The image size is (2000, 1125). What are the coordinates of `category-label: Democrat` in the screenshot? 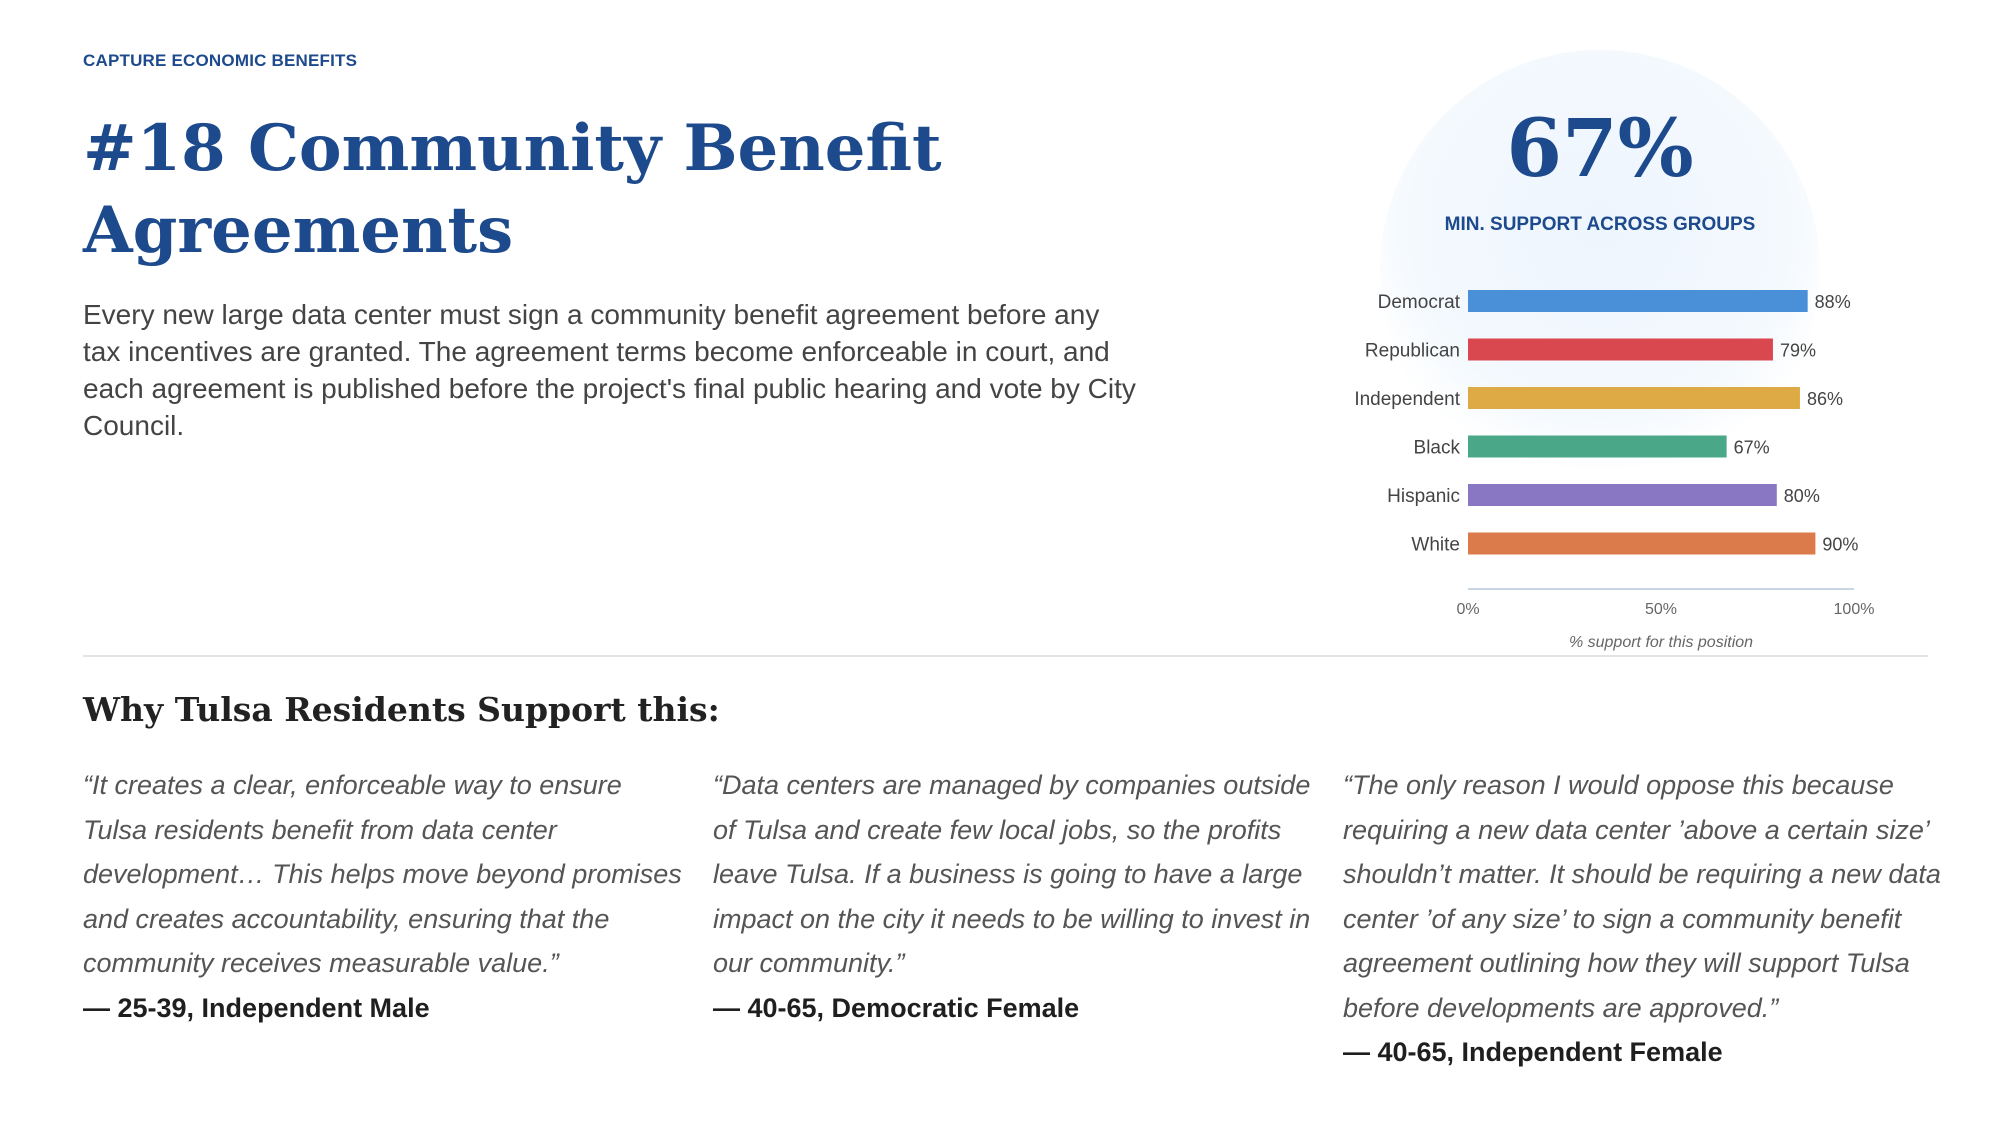 It's located at (1419, 302).